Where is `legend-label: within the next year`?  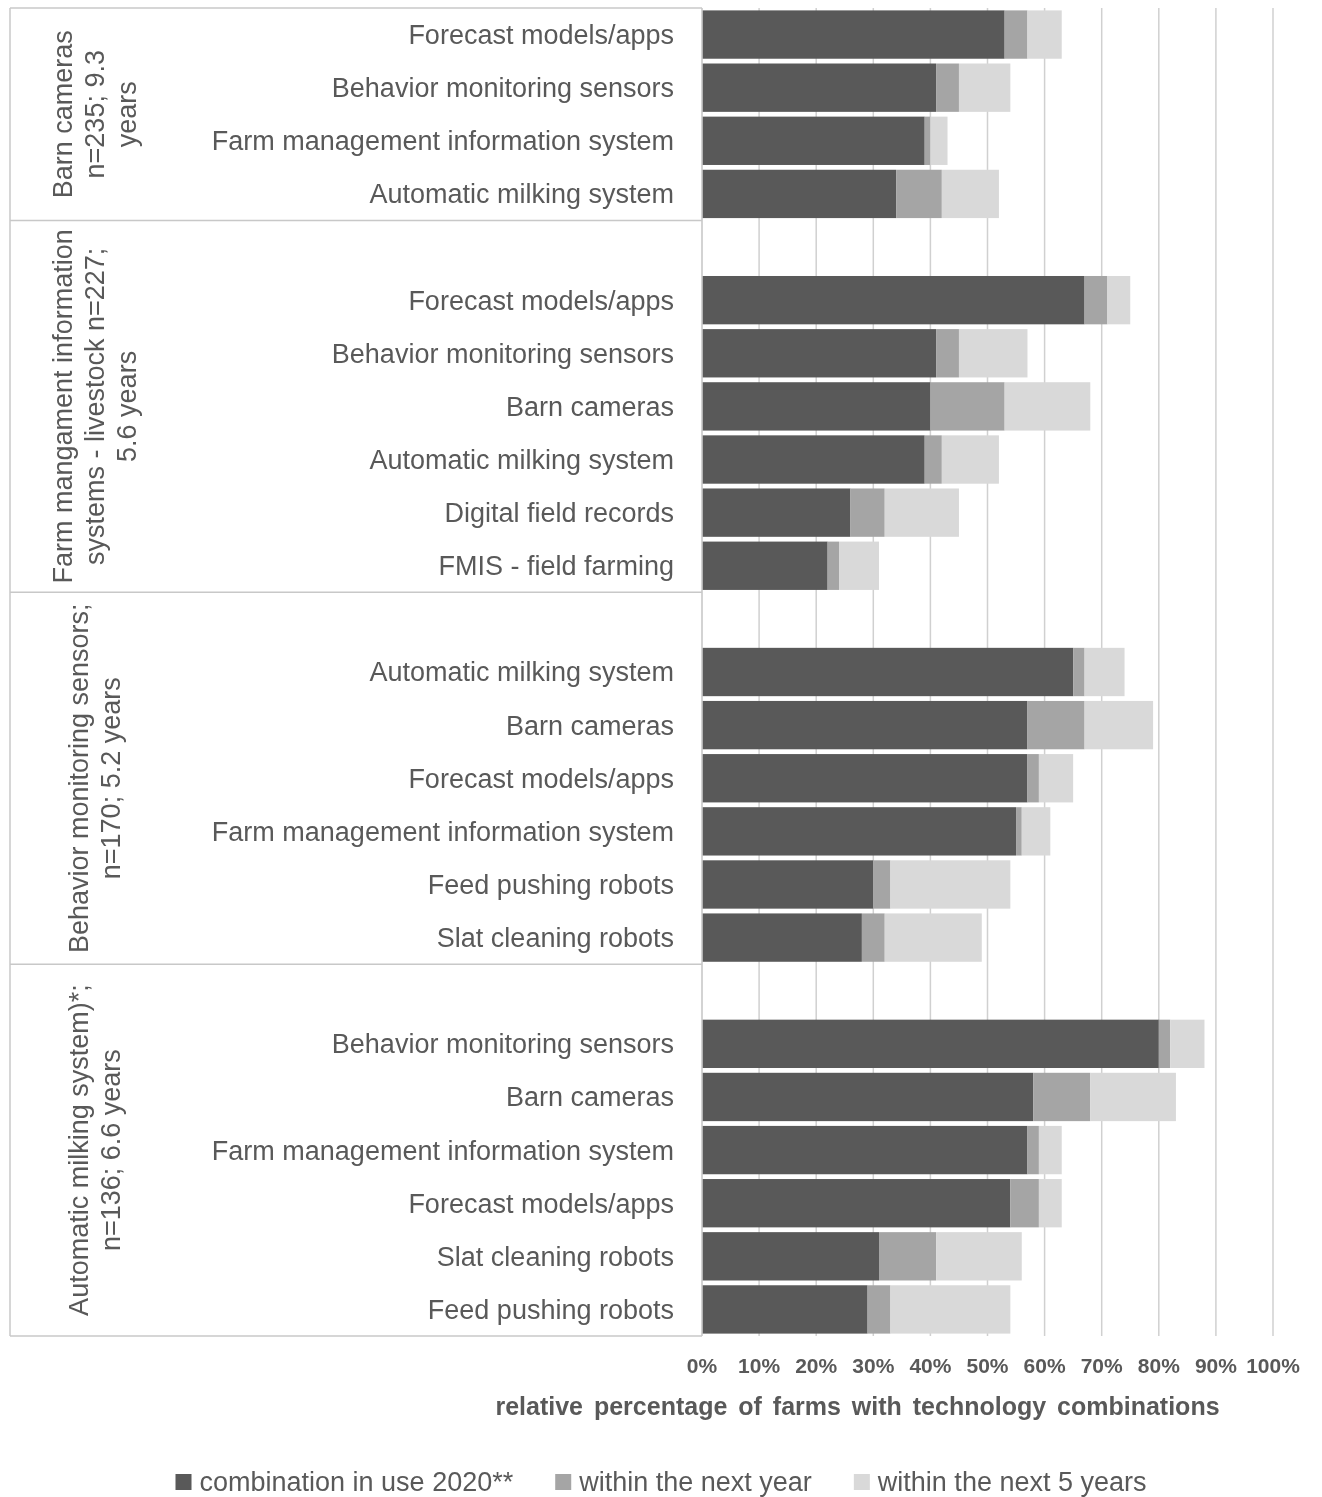 legend-label: within the next year is located at coordinates (695, 1482).